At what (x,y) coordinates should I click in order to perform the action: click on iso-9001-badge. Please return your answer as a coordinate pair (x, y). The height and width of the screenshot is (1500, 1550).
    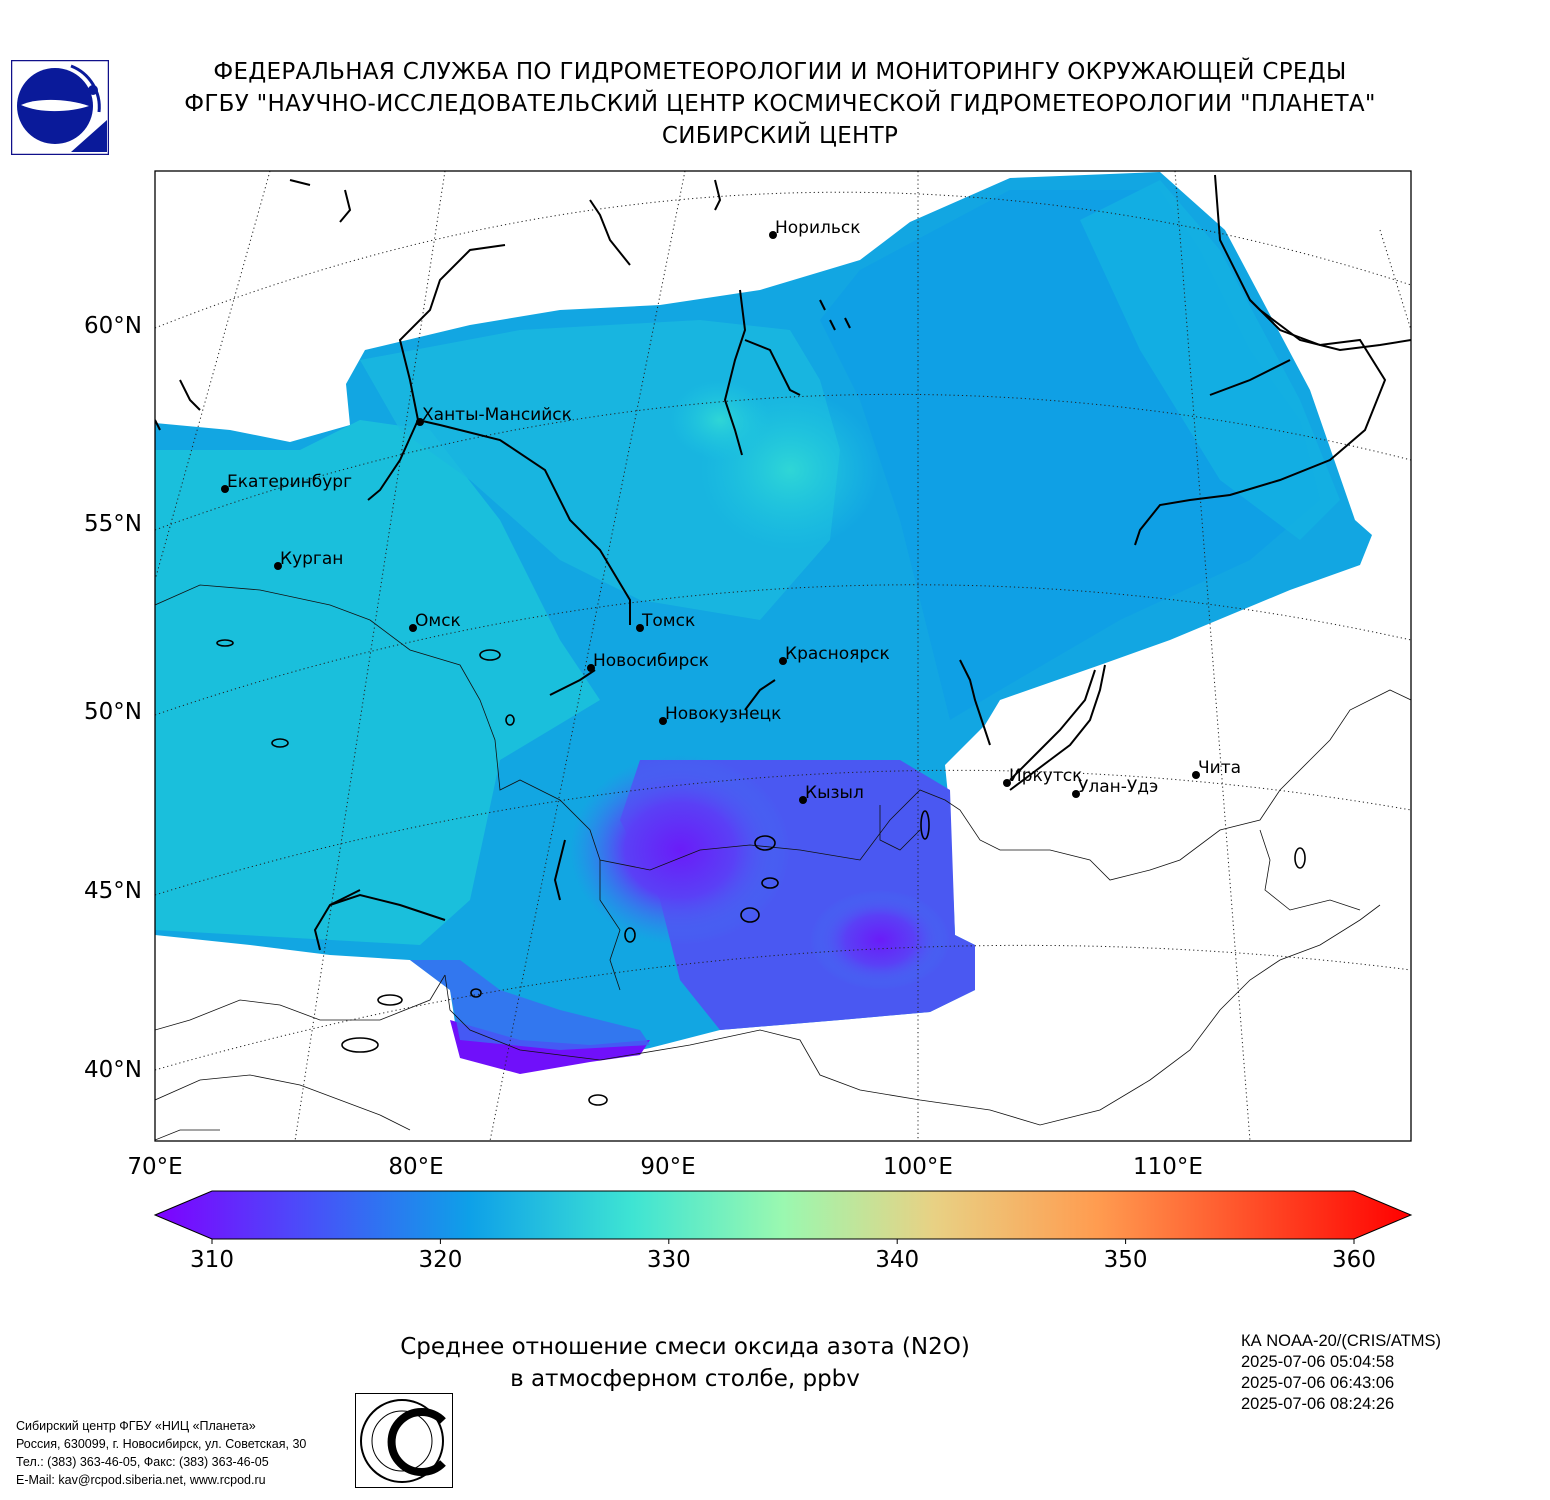
    Looking at the image, I should click on (404, 1440).